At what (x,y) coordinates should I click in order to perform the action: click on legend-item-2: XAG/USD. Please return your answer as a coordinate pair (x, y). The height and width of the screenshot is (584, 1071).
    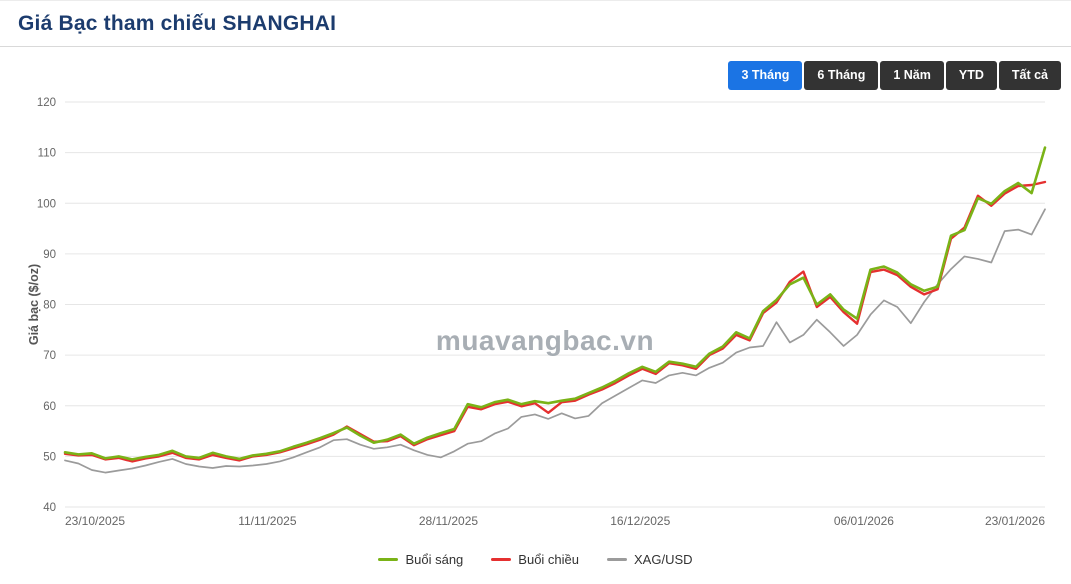
    Looking at the image, I should click on (650, 559).